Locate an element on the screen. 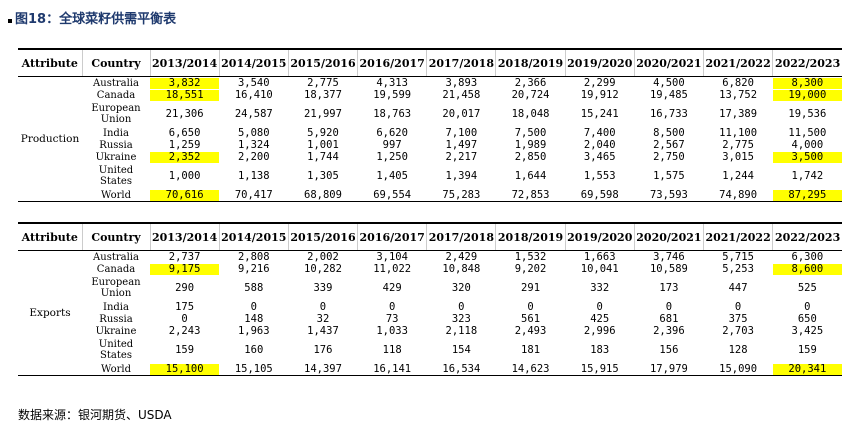  value-text: 997 is located at coordinates (392, 144).